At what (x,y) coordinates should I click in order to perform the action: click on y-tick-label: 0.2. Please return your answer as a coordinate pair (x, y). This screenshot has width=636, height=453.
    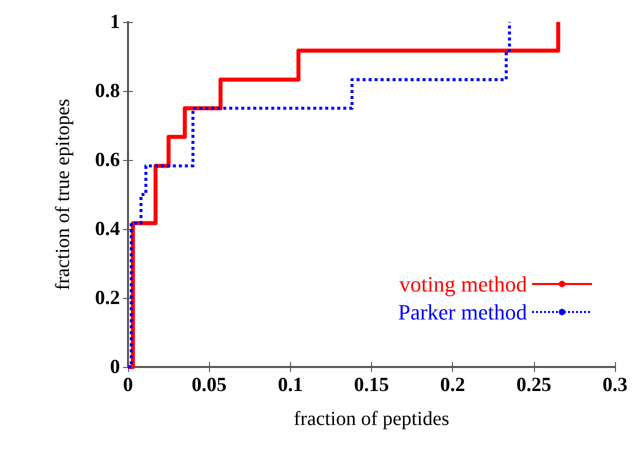
    Looking at the image, I should click on (107, 298).